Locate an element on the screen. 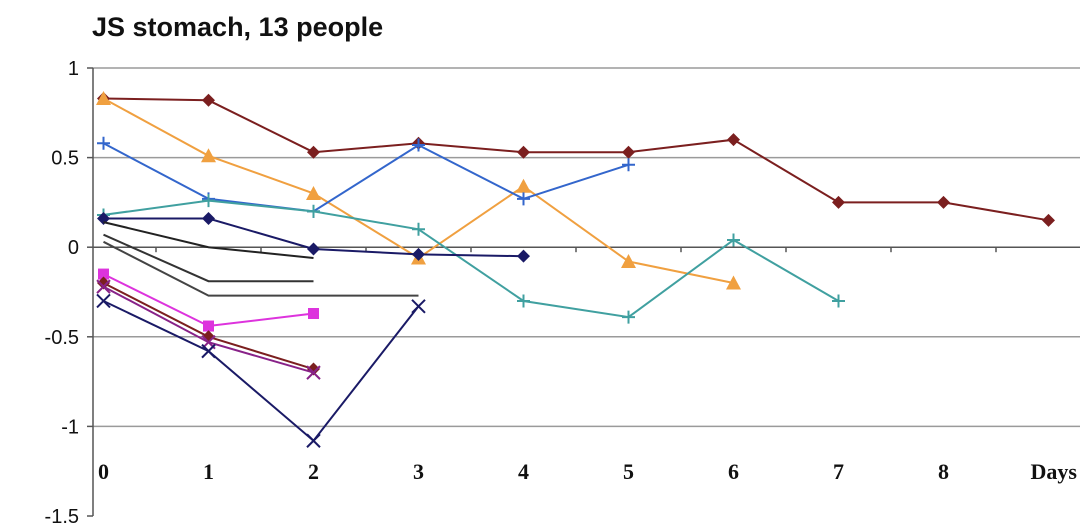 The width and height of the screenshot is (1080, 524). x-tick-label: 5 is located at coordinates (628, 471).